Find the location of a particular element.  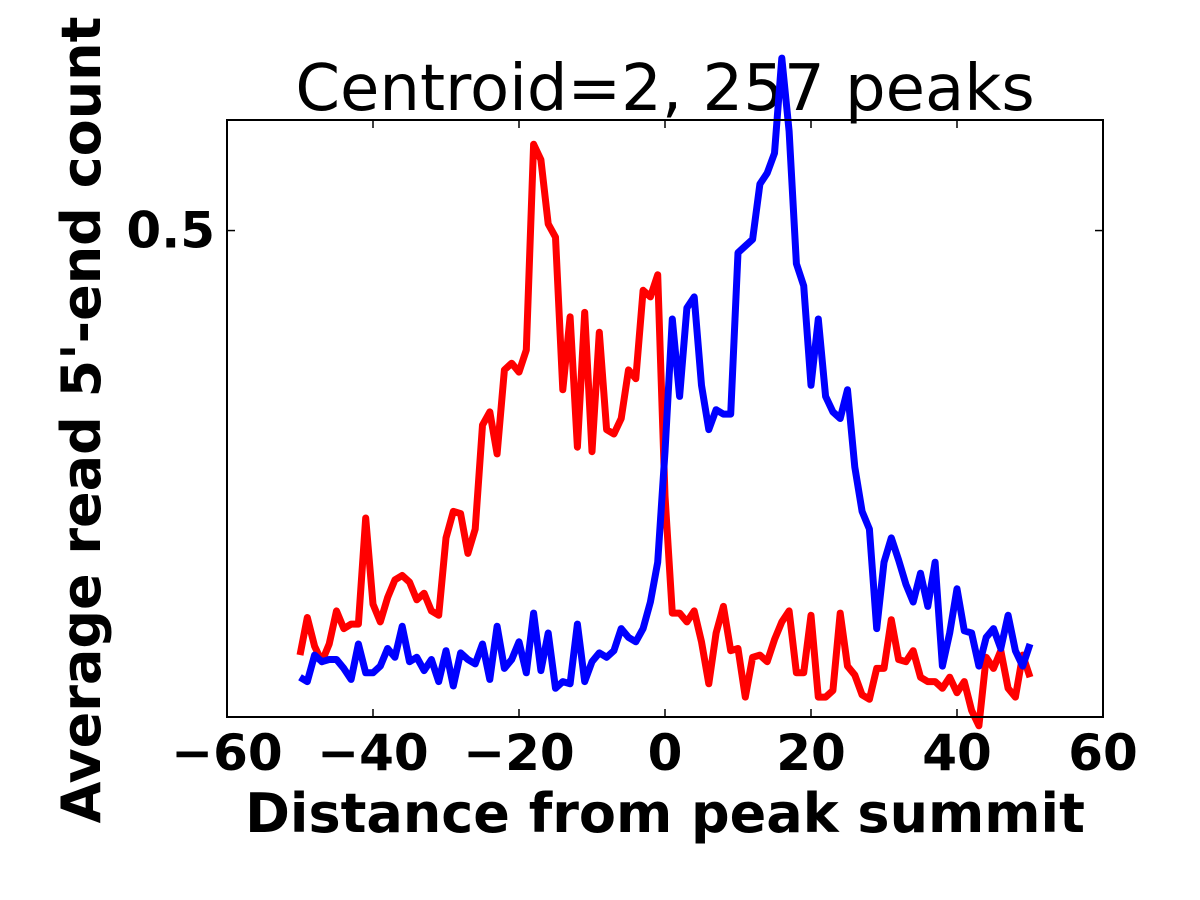

y-axis-label: Average read 5'-end count is located at coordinates (81, 420).